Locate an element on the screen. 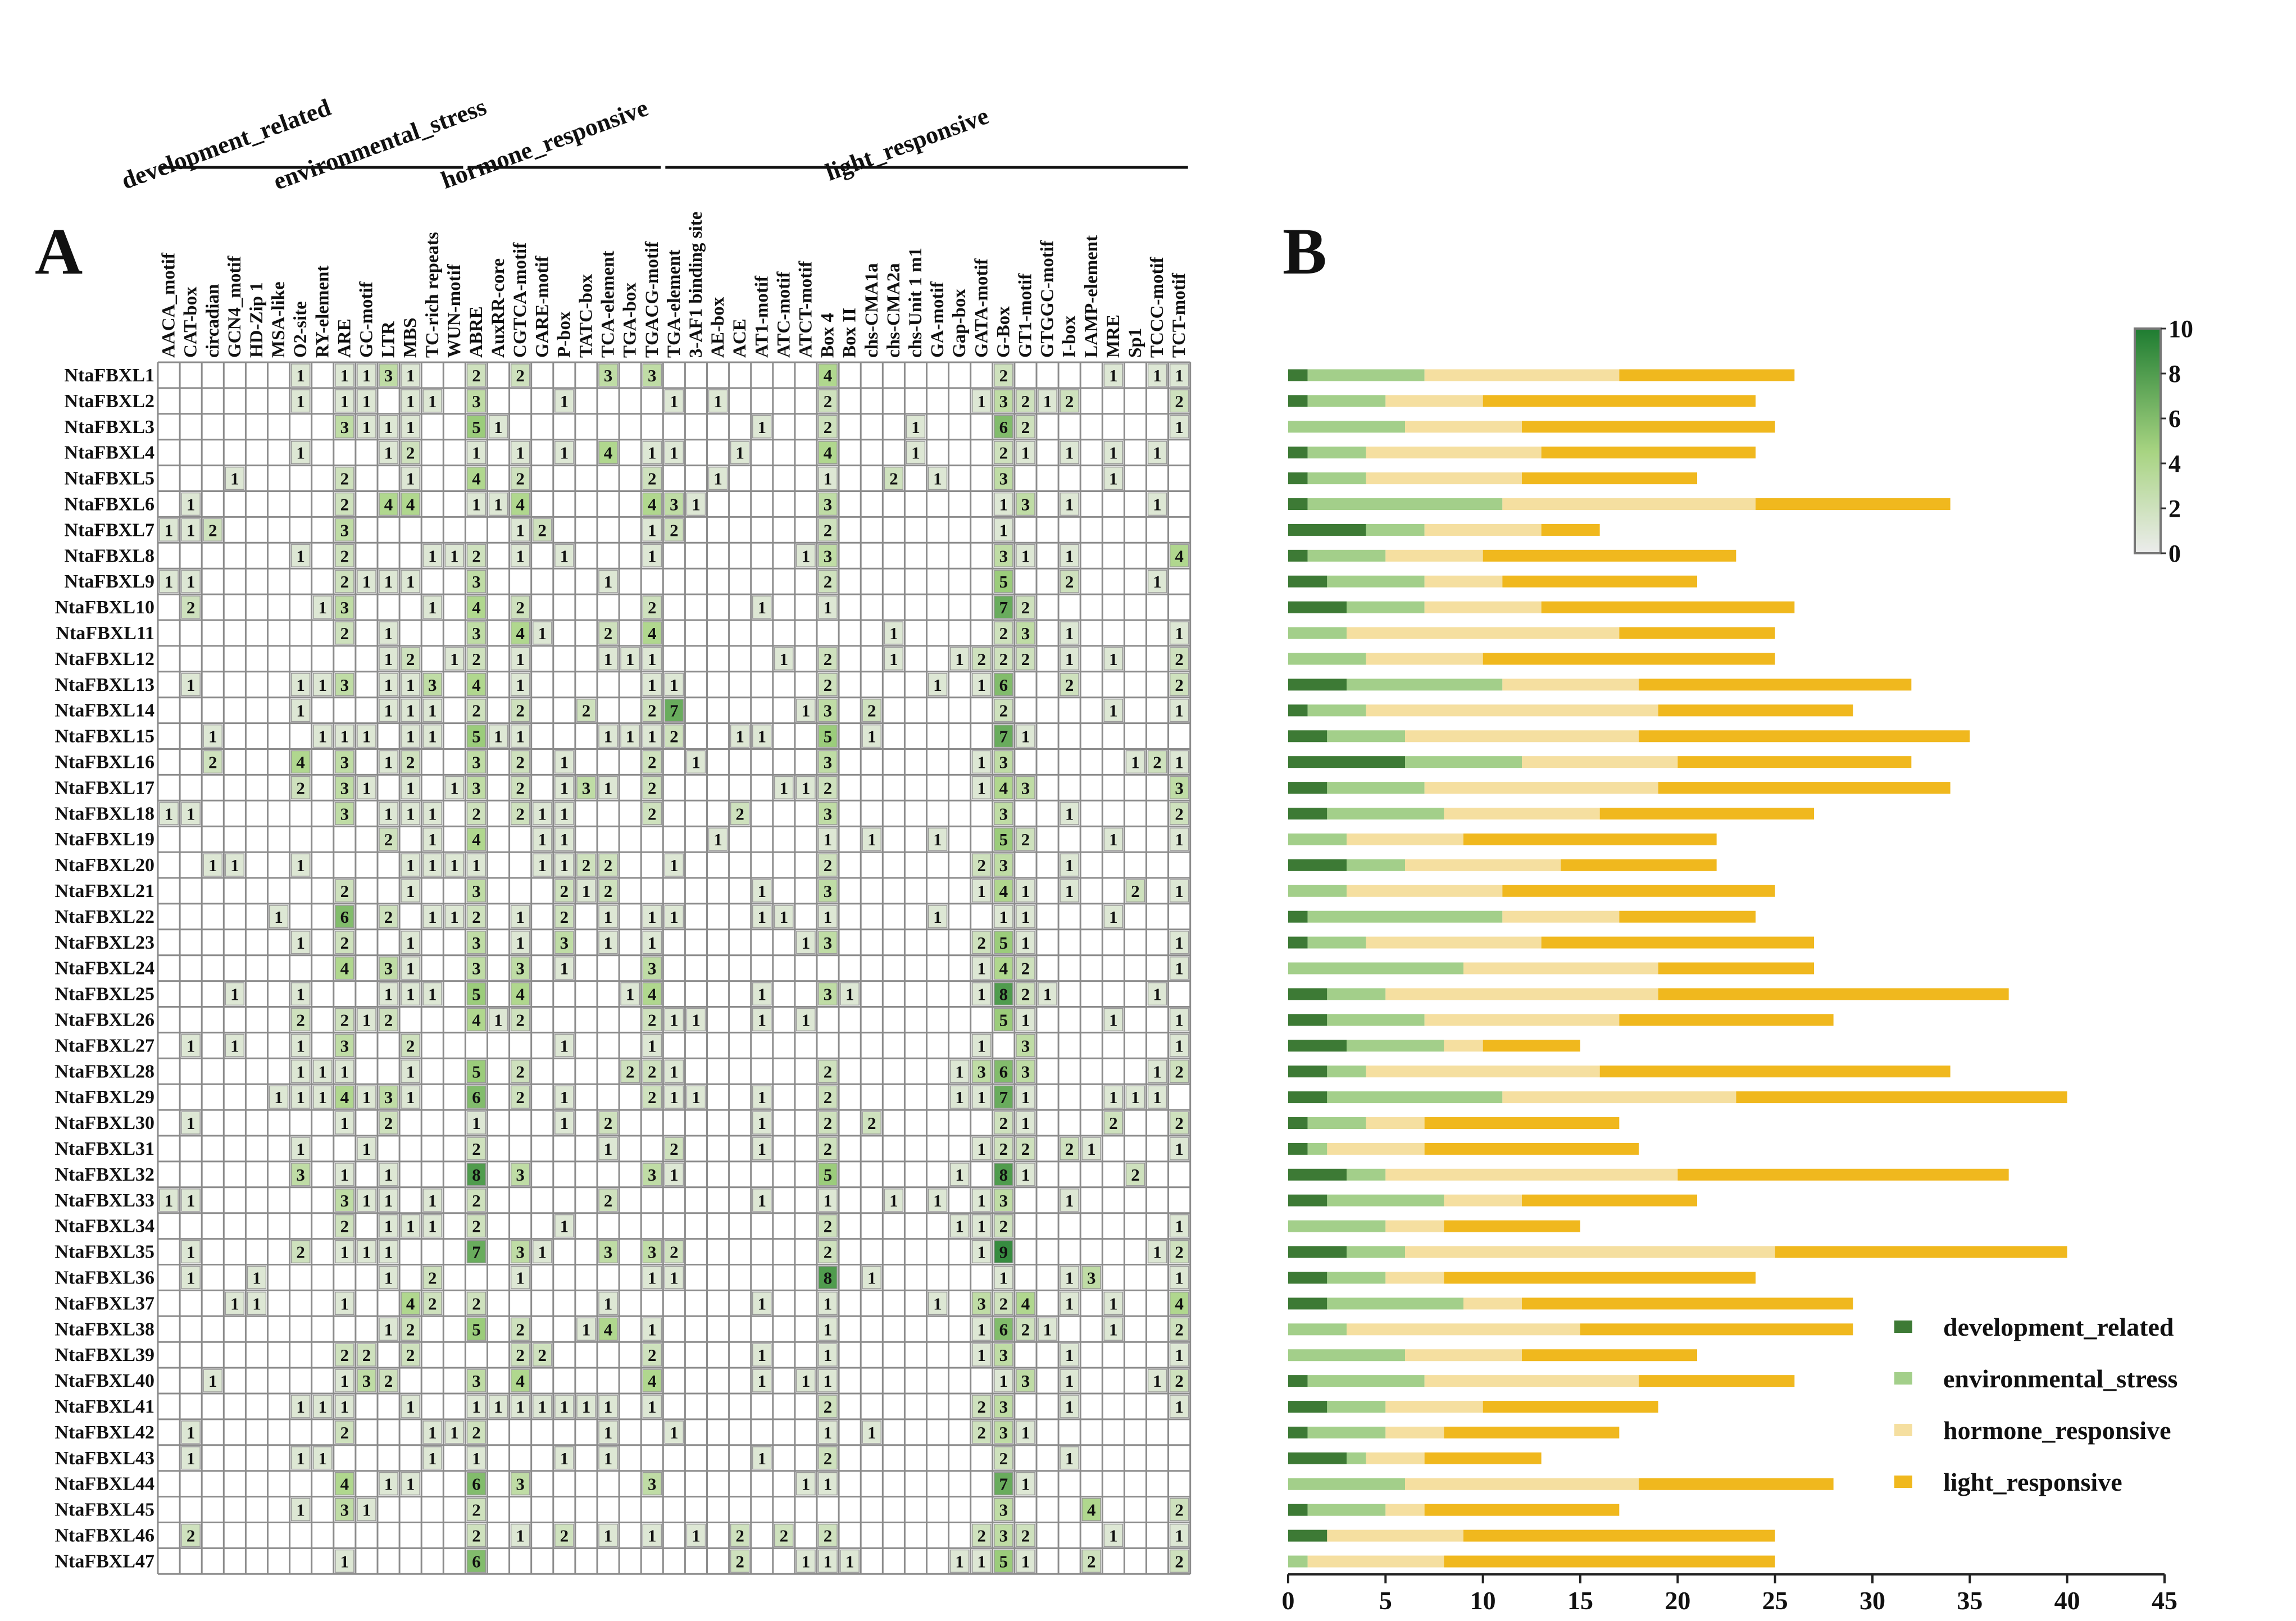  row-label: NtaFBXL22 is located at coordinates (104, 917).